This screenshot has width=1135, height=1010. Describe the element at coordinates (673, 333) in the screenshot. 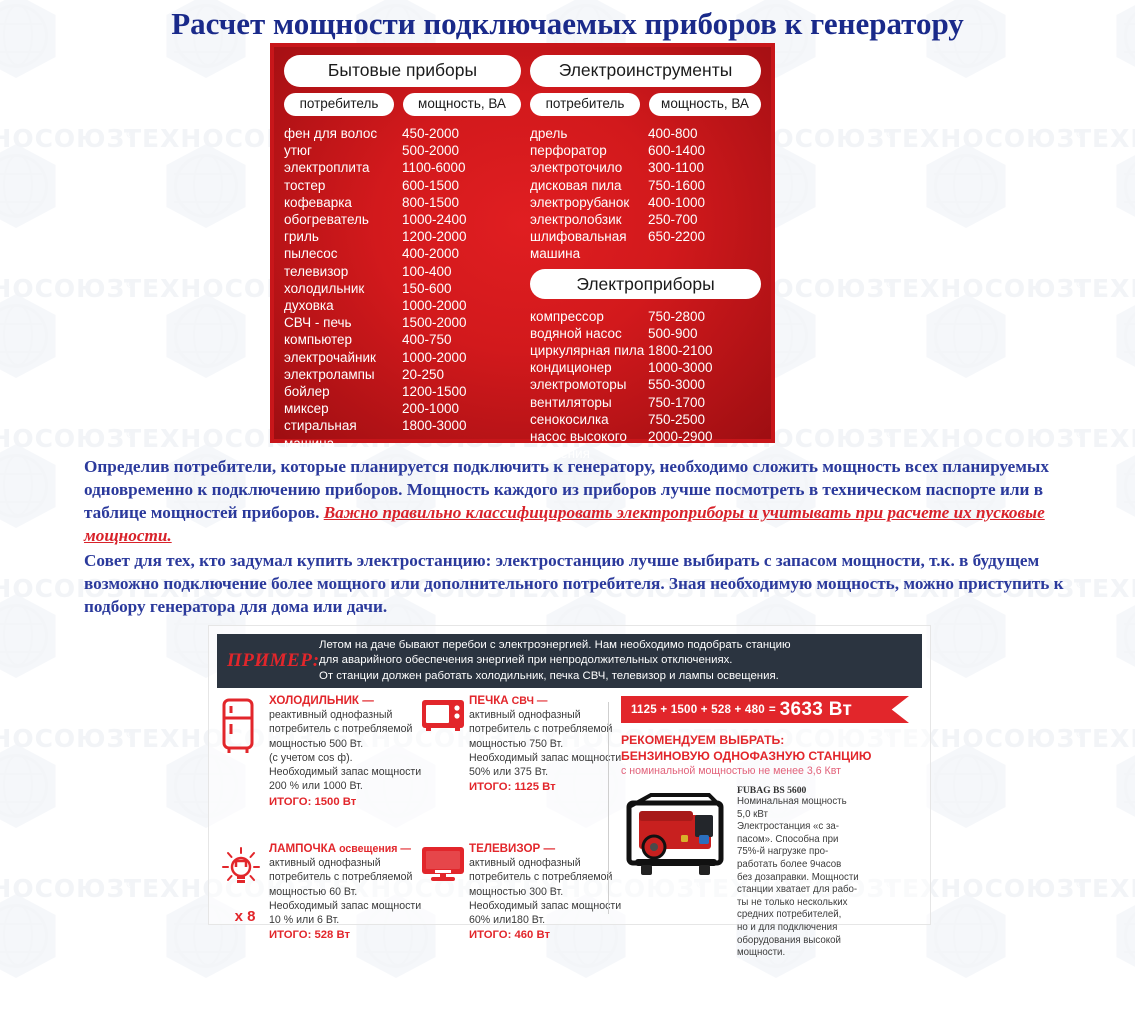

I see `row-power: 500-900` at that location.